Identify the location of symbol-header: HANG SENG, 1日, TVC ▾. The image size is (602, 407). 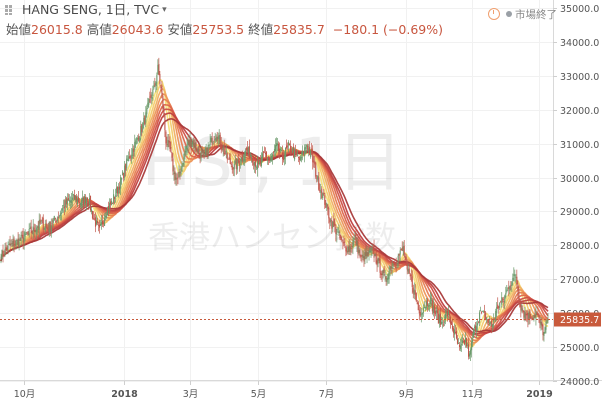
(85, 11).